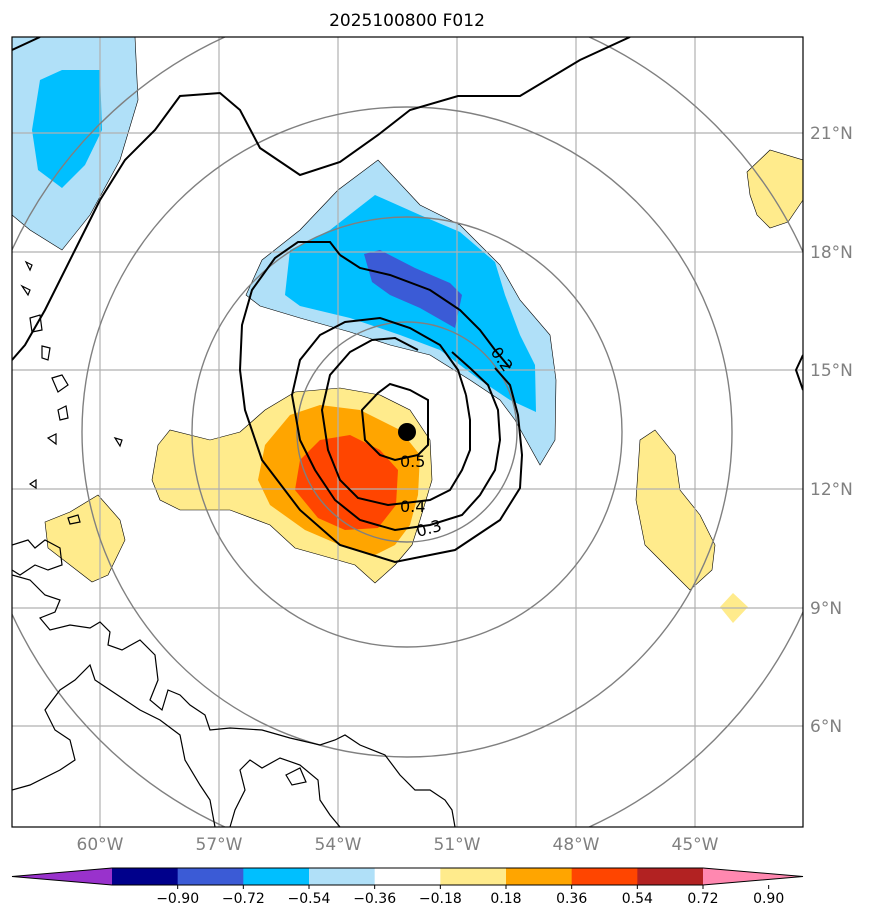 The height and width of the screenshot is (924, 873). I want to click on lon-label-57w: 57°W, so click(219, 845).